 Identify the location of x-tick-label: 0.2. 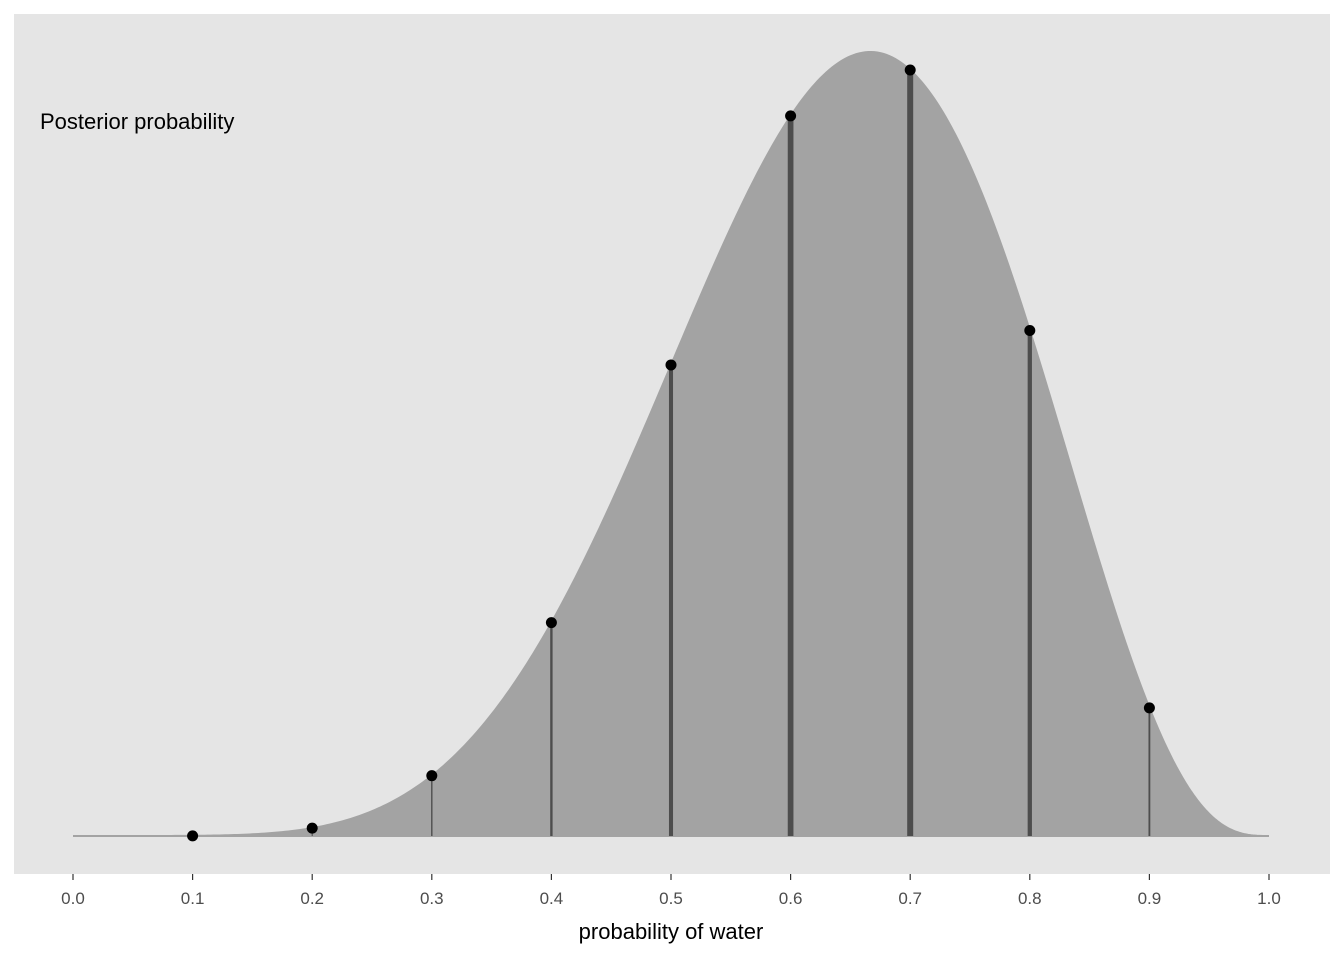
(312, 898).